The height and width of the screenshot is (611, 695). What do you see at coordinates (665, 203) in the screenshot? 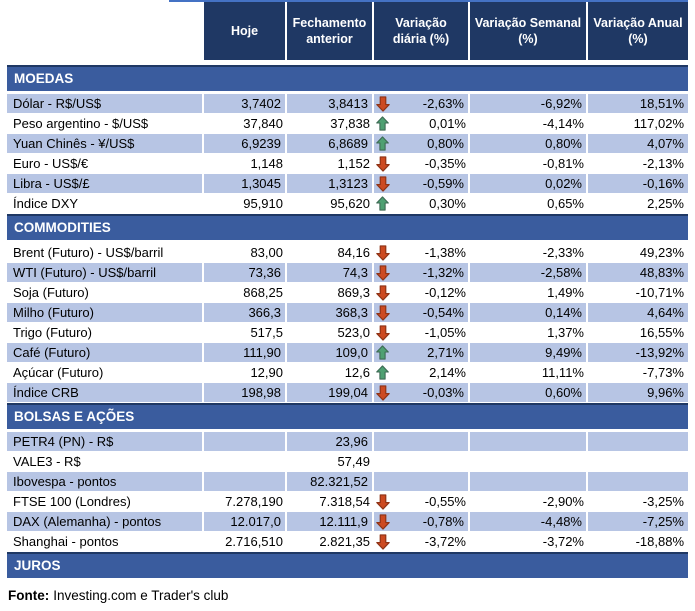
I see `variacao-anual-cell: 2,25%` at bounding box center [665, 203].